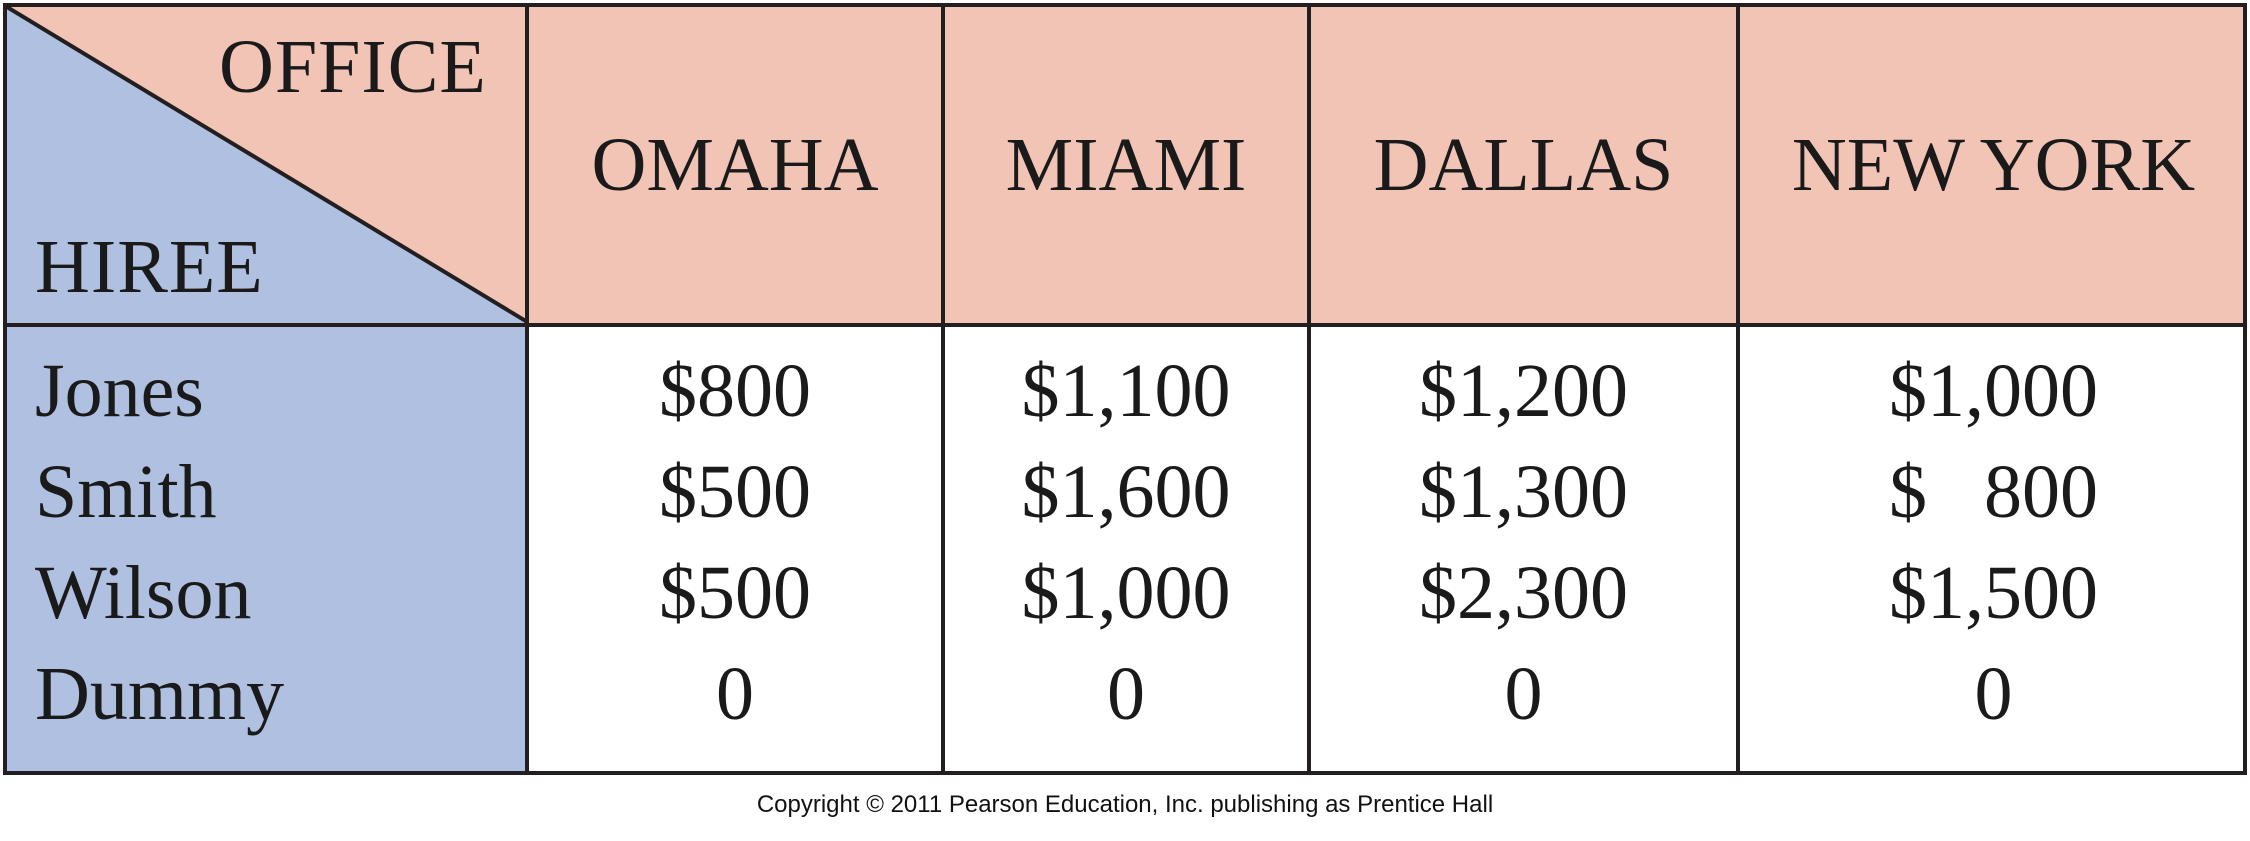 This screenshot has height=841, width=2250. I want to click on header-divider, so click(1125, 325).